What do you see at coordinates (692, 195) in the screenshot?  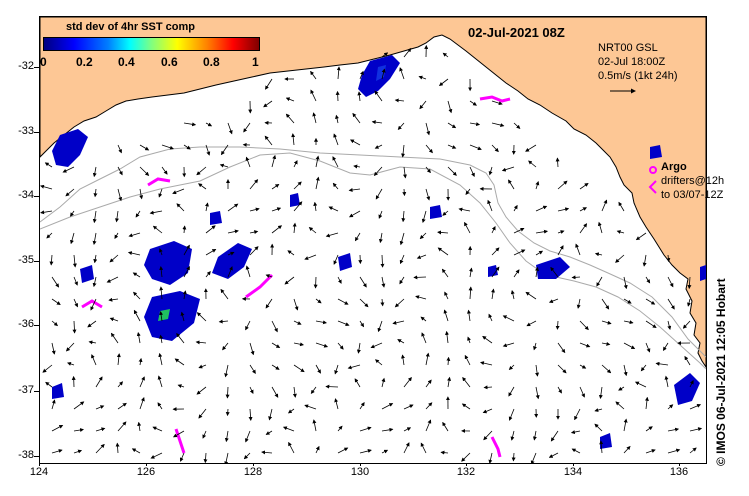 I see `drifter-legend-label: to 03/07-12Z` at bounding box center [692, 195].